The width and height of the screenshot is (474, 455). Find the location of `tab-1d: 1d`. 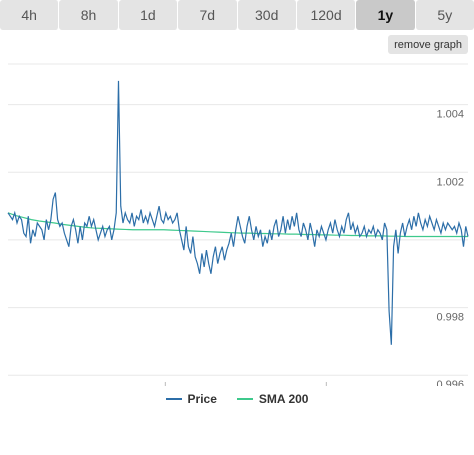

tab-1d: 1d is located at coordinates (148, 15).